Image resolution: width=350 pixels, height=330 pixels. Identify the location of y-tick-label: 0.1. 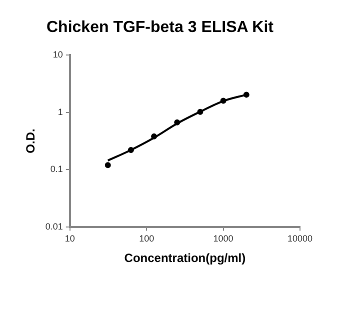
(56, 169).